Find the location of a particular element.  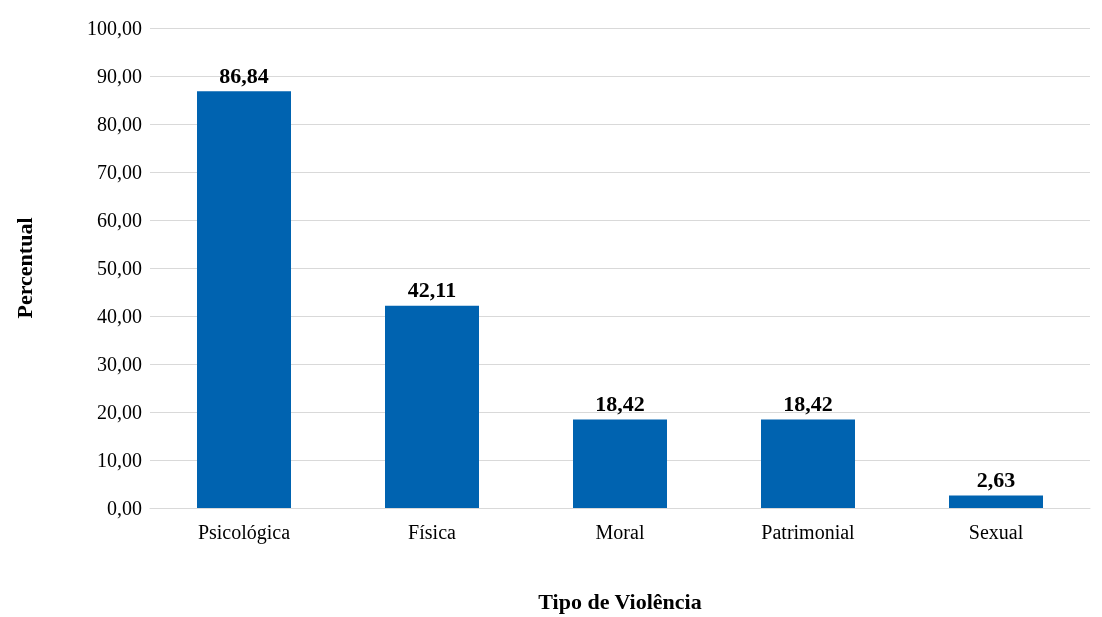

y-tick-label: 30,00 is located at coordinates (119, 364).